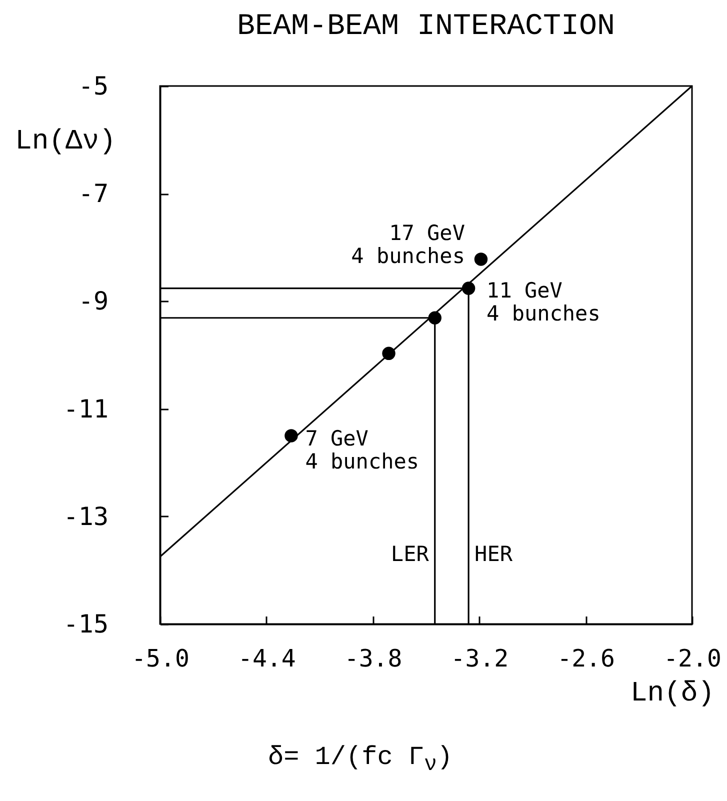 The height and width of the screenshot is (801, 727). I want to click on annotation: 17 GeV 4 bunches, so click(408, 244).